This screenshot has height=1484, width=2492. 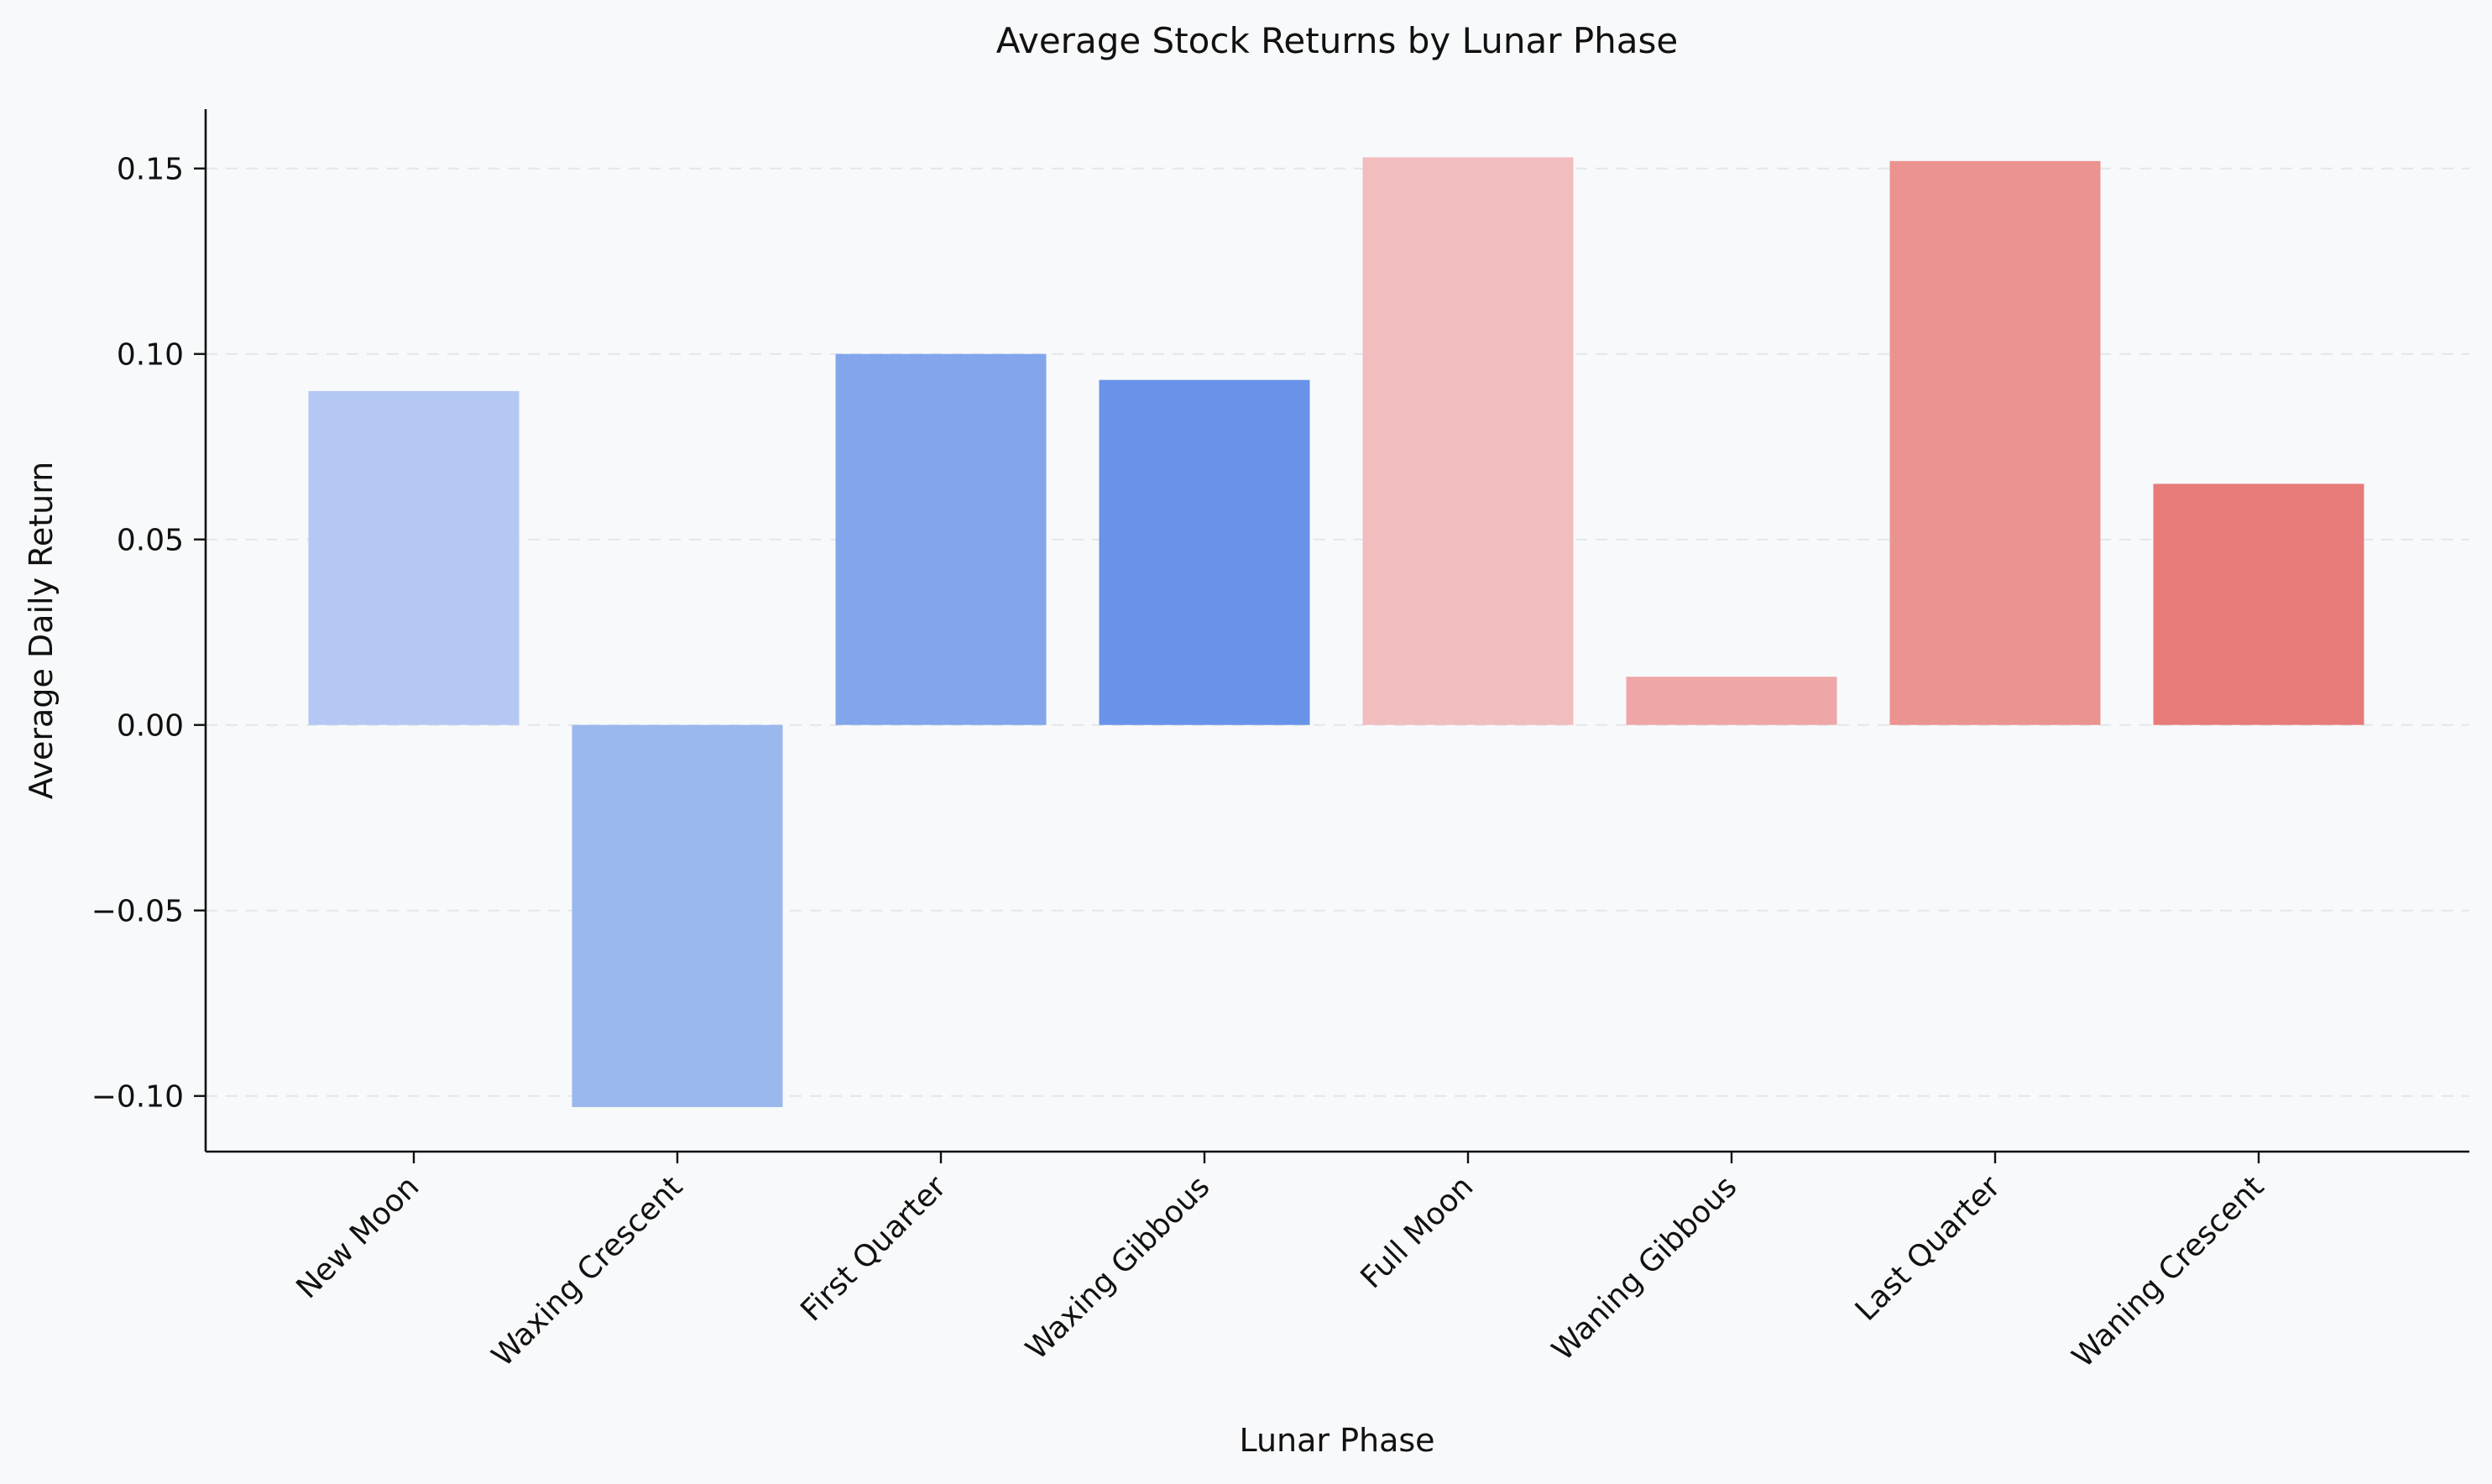 I want to click on x-axis-label: Lunar Phase, so click(x=1336, y=1440).